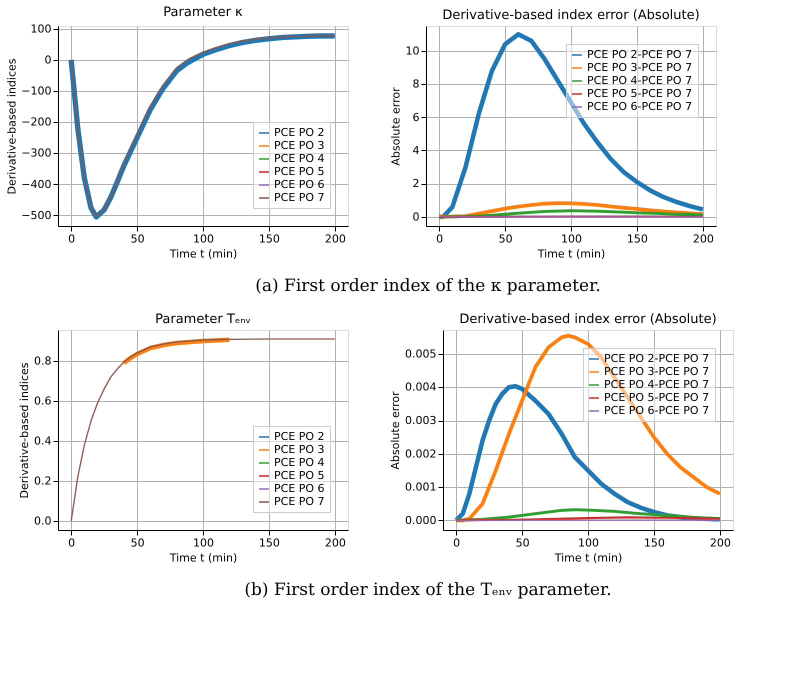  Describe the element at coordinates (203, 319) in the screenshot. I see `chart-title: Parameter Tₑₙᵥ` at that location.